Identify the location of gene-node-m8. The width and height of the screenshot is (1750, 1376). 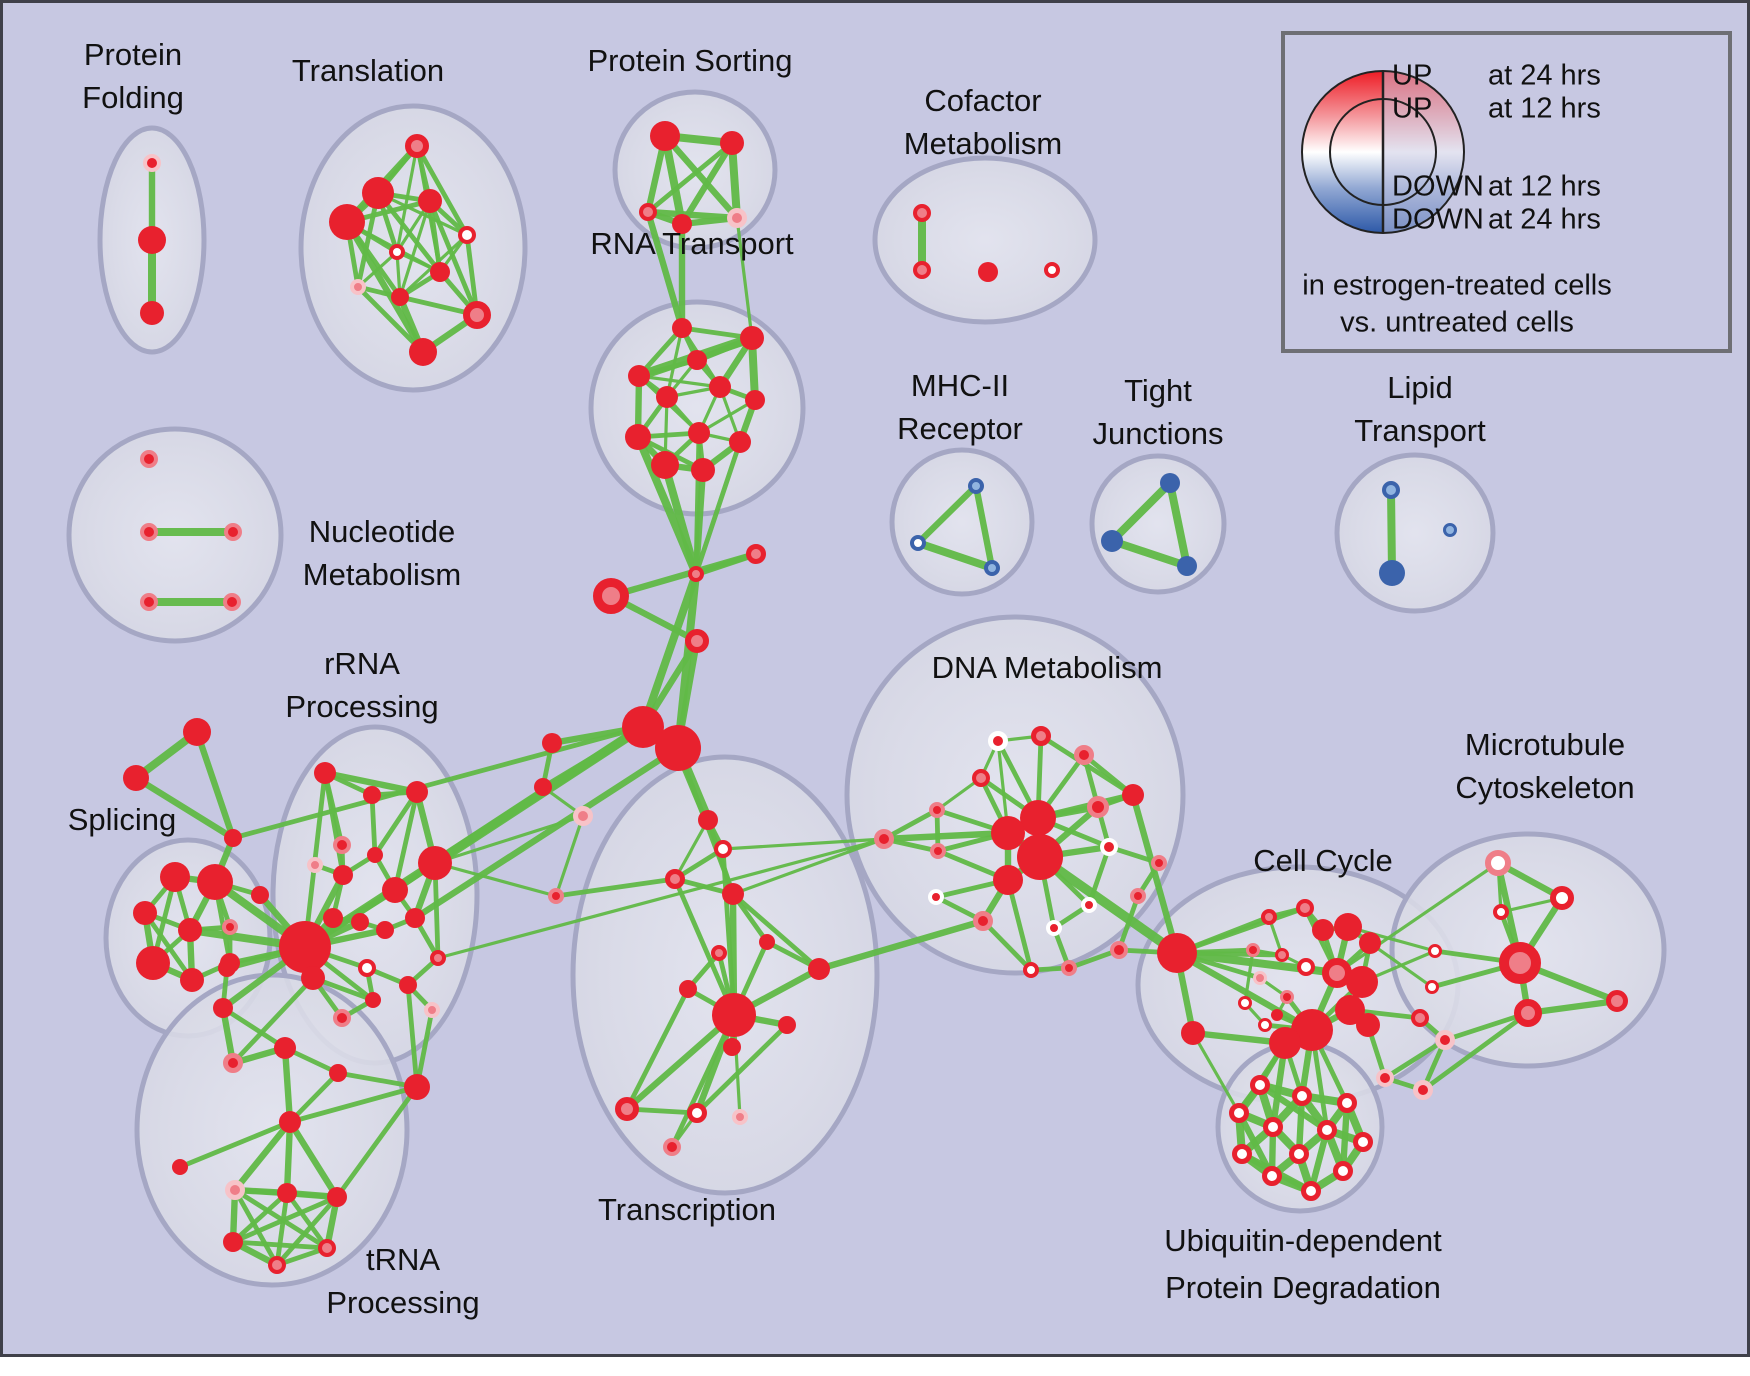
(1528, 1013).